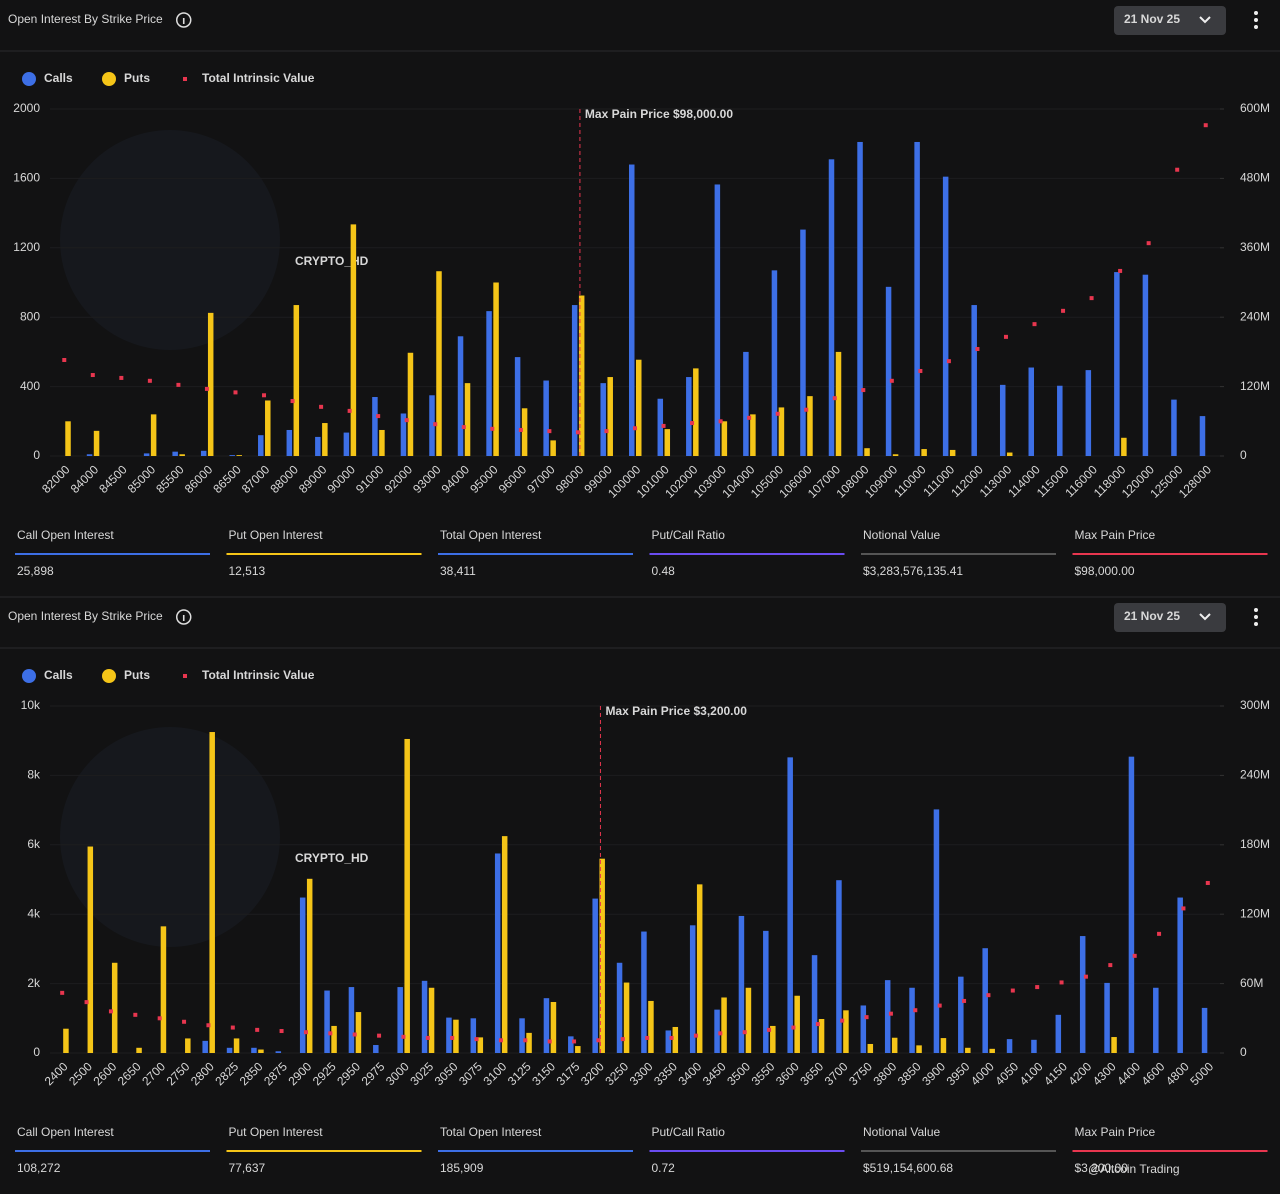  What do you see at coordinates (913, 571) in the screenshot?
I see `stat-value: $3,283,576,135.41` at bounding box center [913, 571].